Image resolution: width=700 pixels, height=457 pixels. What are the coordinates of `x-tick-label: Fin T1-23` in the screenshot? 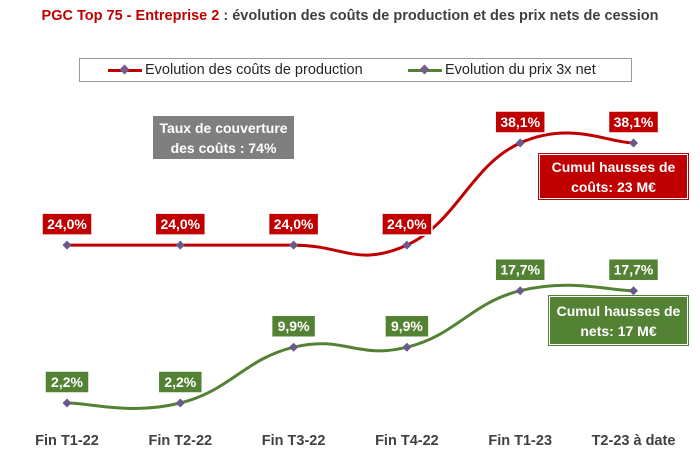 It's located at (520, 441).